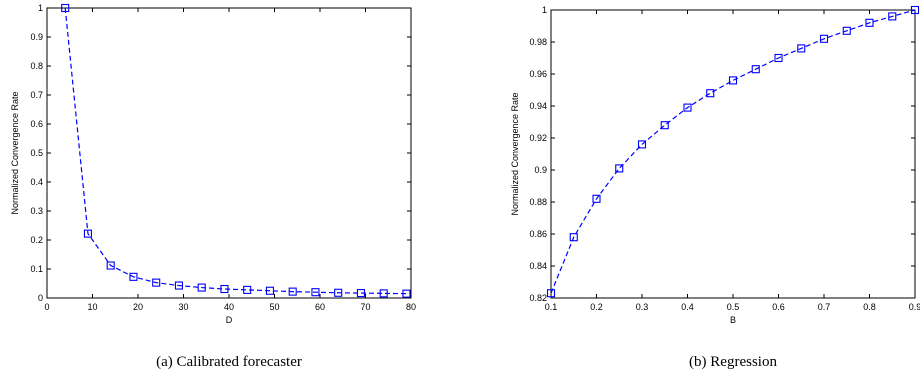  Describe the element at coordinates (824, 307) in the screenshot. I see `x-tick-label: 0.7` at that location.